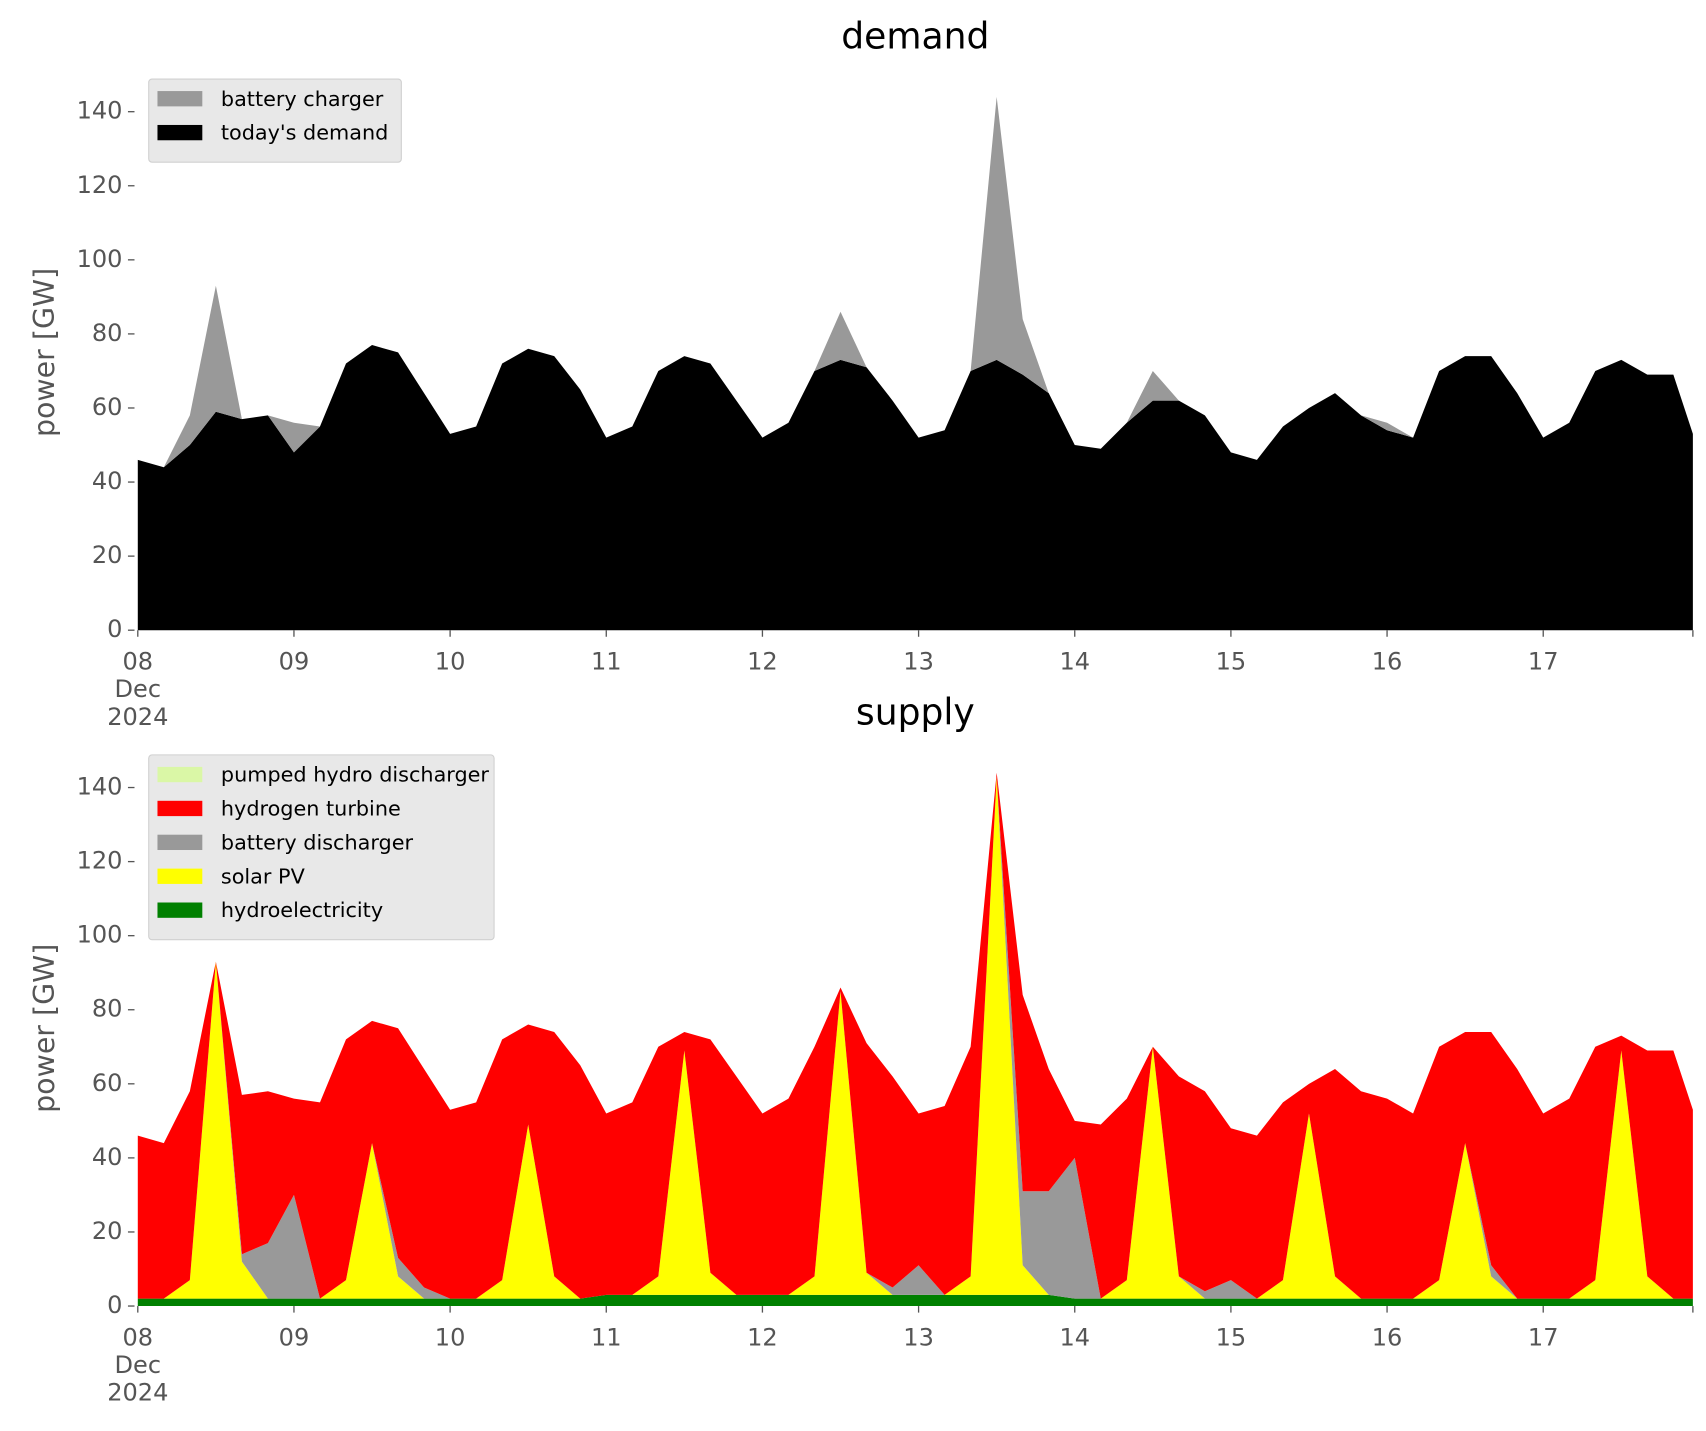 The width and height of the screenshot is (1706, 1431). Describe the element at coordinates (915, 1300) in the screenshot. I see `area` at that location.